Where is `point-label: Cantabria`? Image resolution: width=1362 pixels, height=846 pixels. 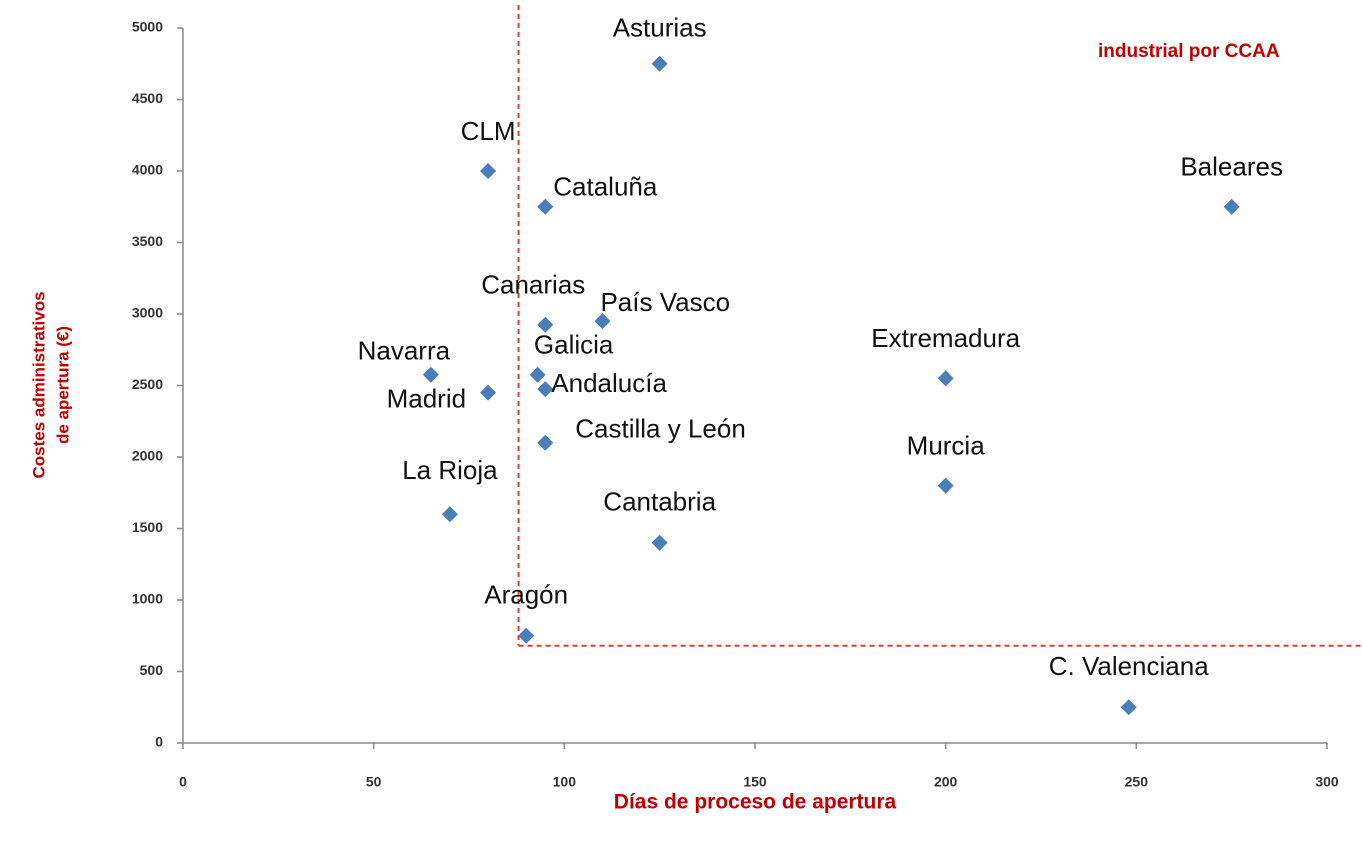 point-label: Cantabria is located at coordinates (659, 502).